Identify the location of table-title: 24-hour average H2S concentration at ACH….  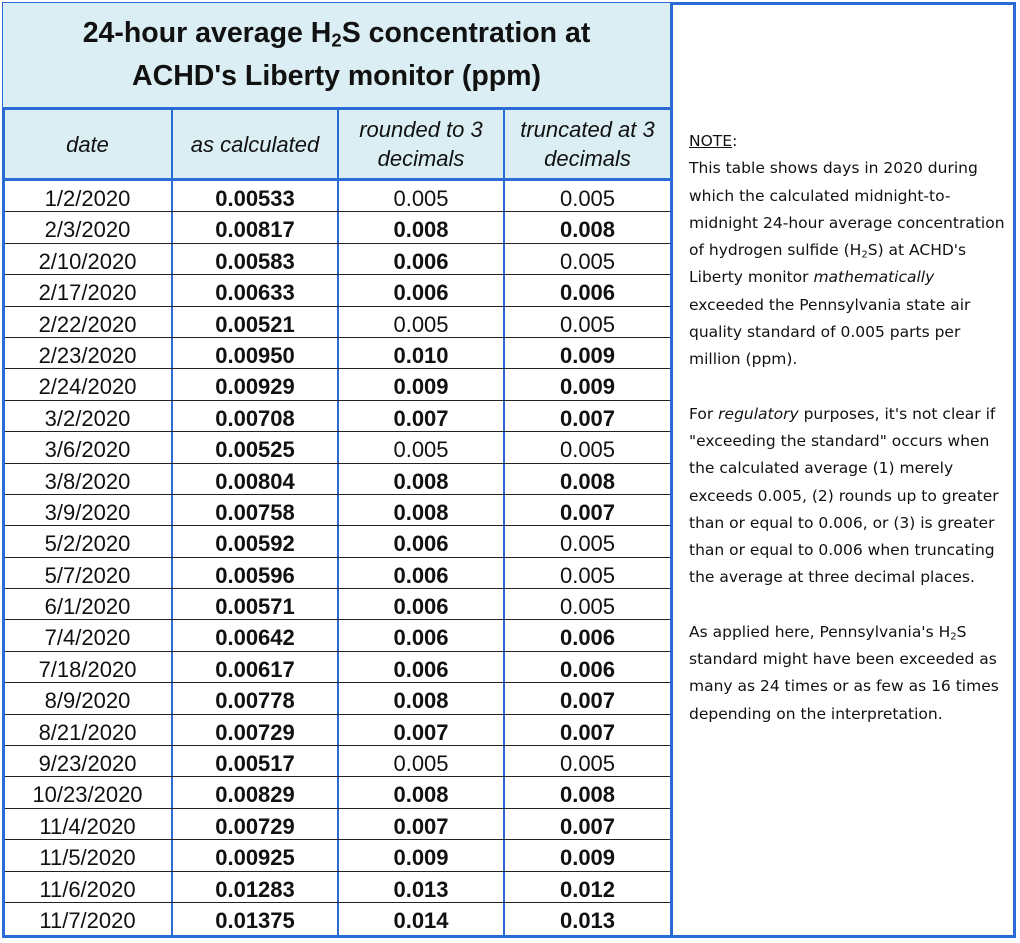
(336, 56).